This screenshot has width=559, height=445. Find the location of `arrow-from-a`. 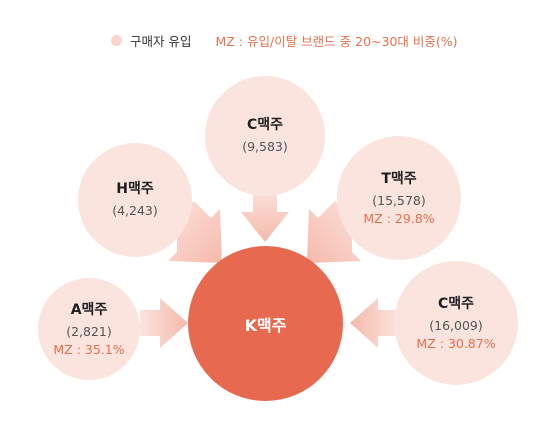

arrow-from-a is located at coordinates (164, 323).